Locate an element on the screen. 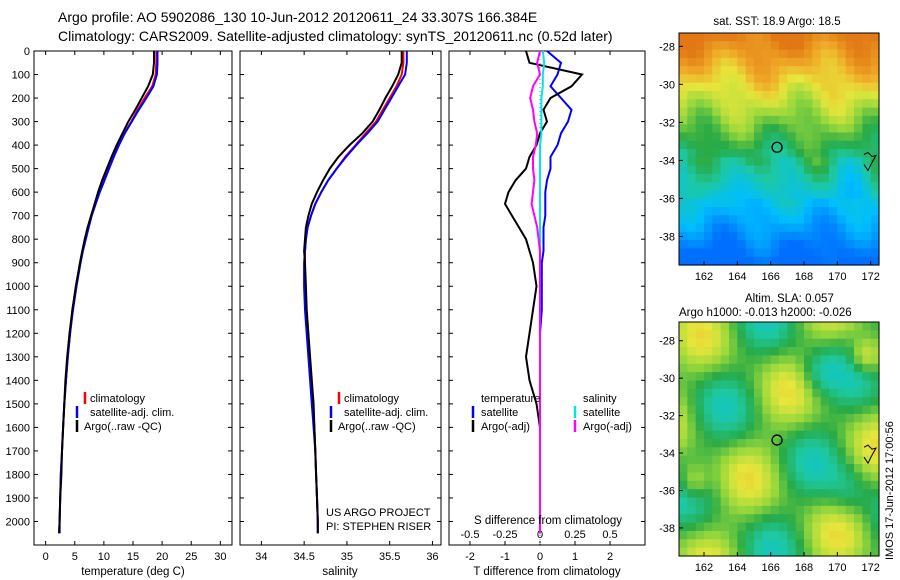 This screenshot has height=580, width=900. legend-label-s-satellite: satellite is located at coordinates (601, 413).